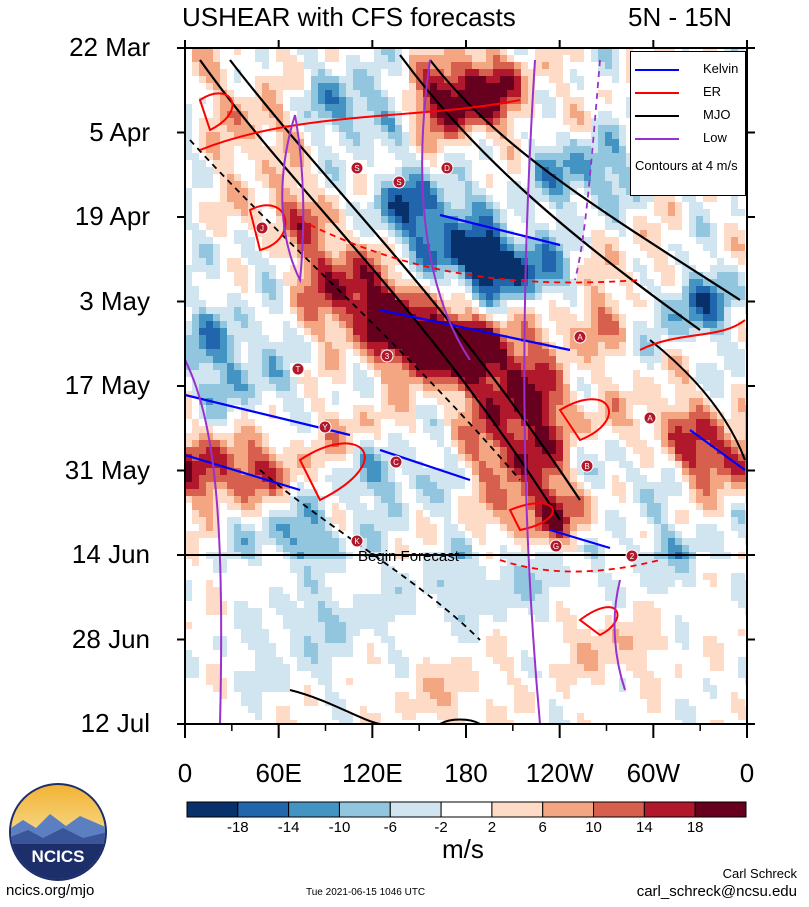  Describe the element at coordinates (408, 556) in the screenshot. I see `begin-forecast-label: Begin Forecast` at that location.